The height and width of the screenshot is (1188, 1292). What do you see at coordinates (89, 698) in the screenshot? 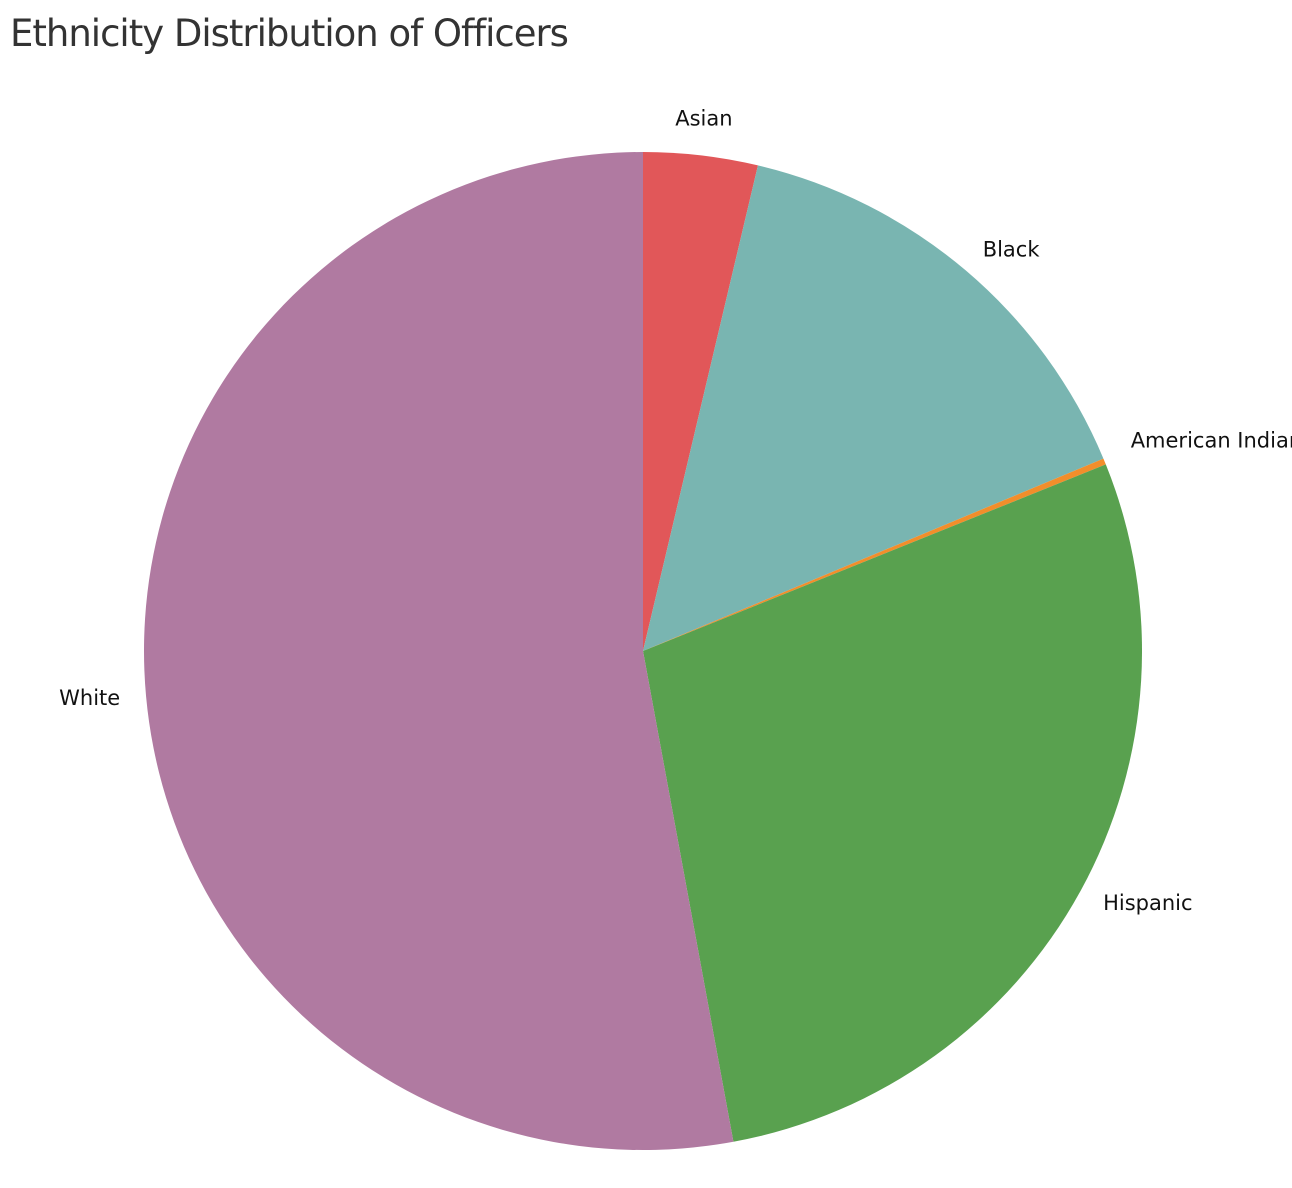
I see `pie-label-white: White` at bounding box center [89, 698].